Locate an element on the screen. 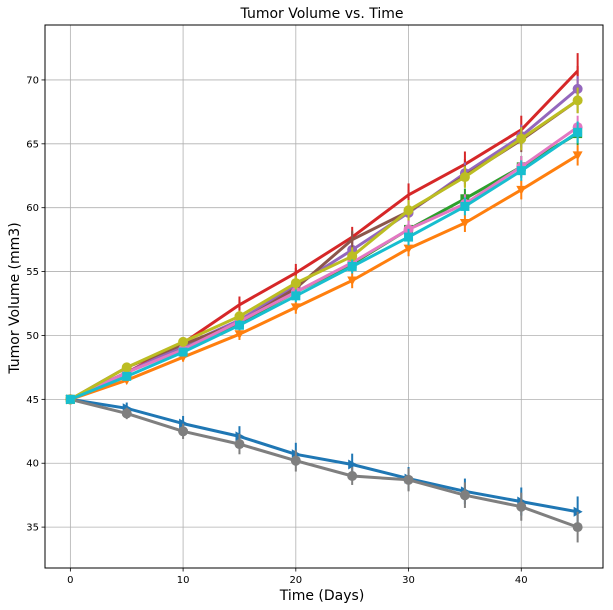 The height and width of the screenshot is (610, 613). y-tick-label: 60 is located at coordinates (32, 208).